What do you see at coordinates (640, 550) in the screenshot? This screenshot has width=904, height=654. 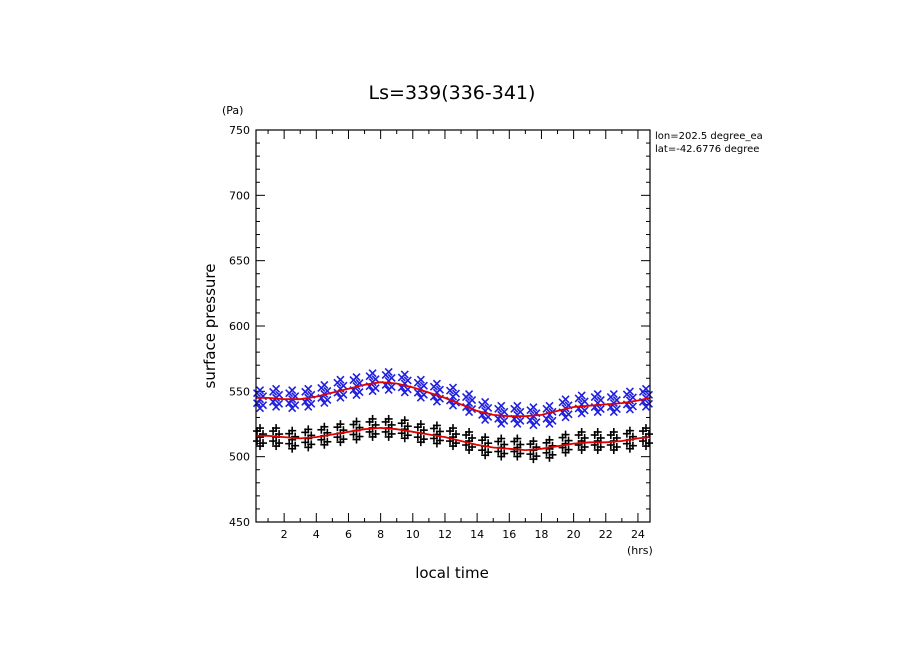 I see `x-unit-label: (hrs)` at bounding box center [640, 550].